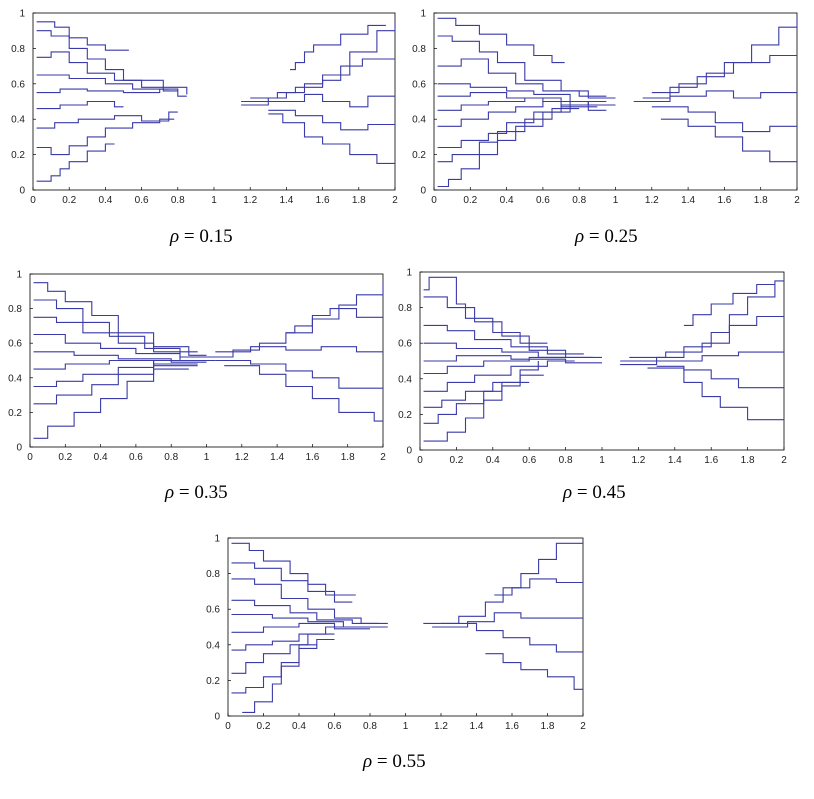 This screenshot has width=814, height=799. I want to click on caption-value: = 0.25, so click(613, 236).